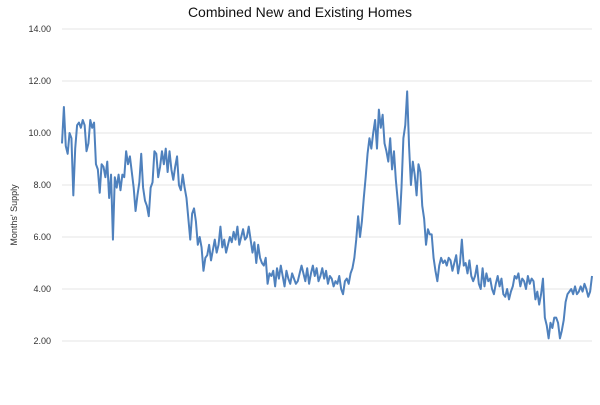 The width and height of the screenshot is (600, 405). What do you see at coordinates (39, 29) in the screenshot?
I see `y-tick-label: 14.00` at bounding box center [39, 29].